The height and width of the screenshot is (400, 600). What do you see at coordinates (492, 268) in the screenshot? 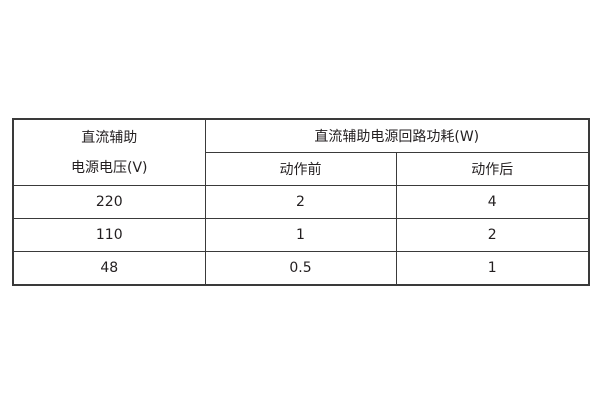
I see `after-cell: 1` at bounding box center [492, 268].